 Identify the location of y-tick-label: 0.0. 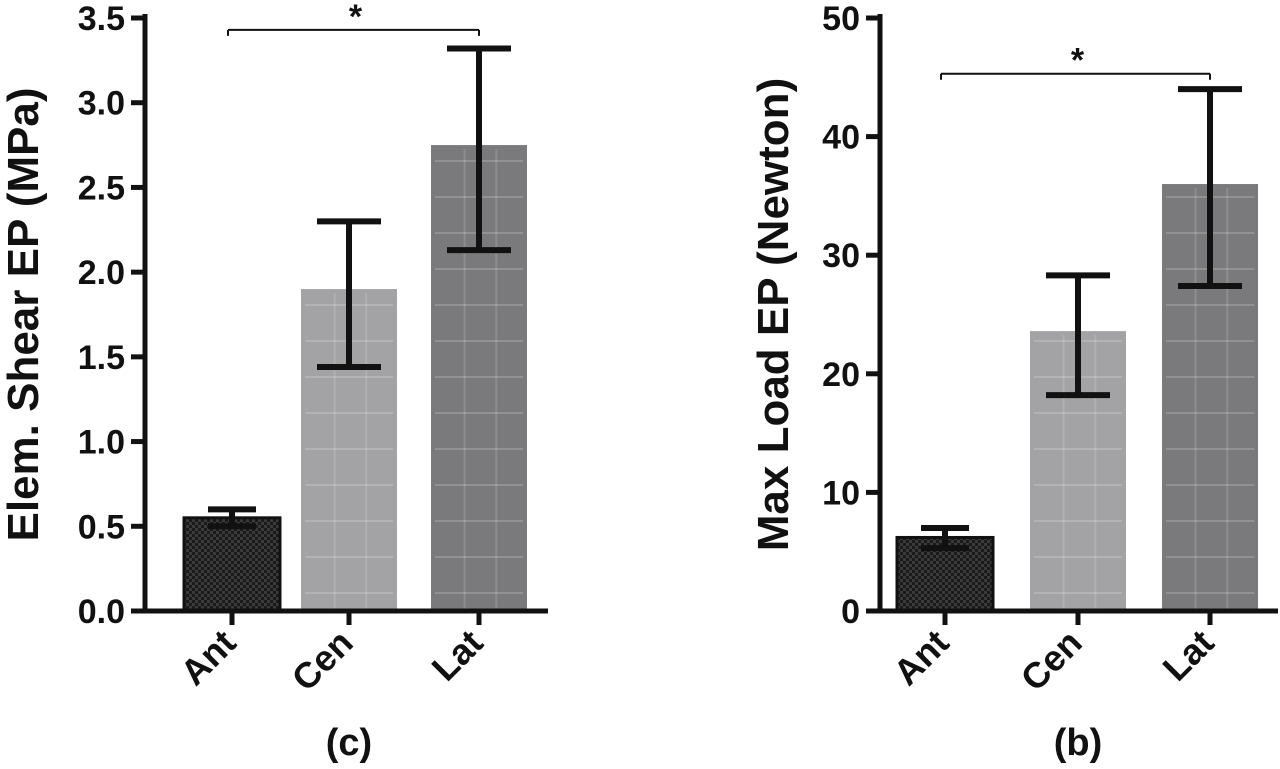
(101, 612).